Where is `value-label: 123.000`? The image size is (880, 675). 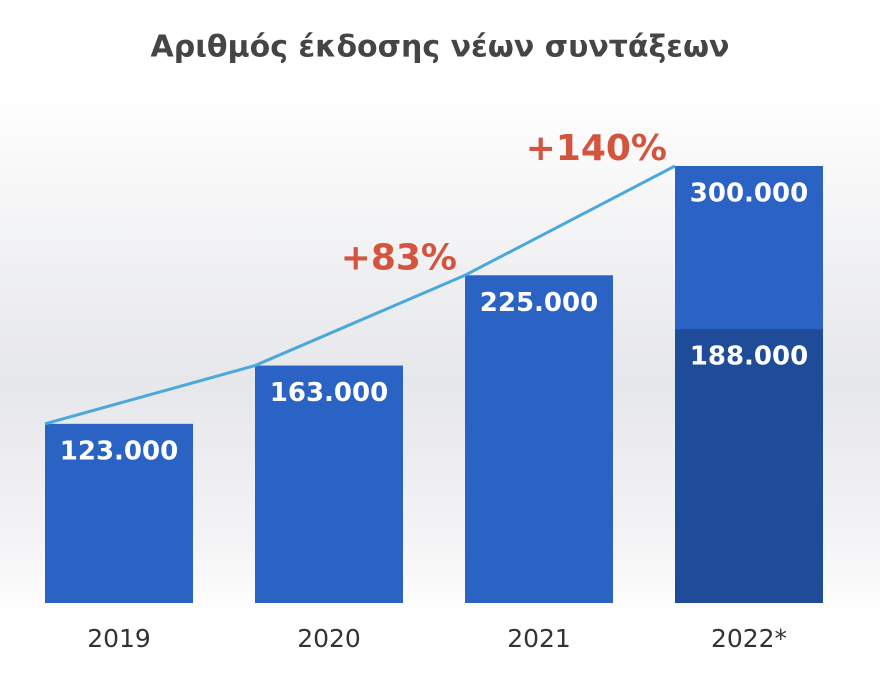
value-label: 123.000 is located at coordinates (119, 451).